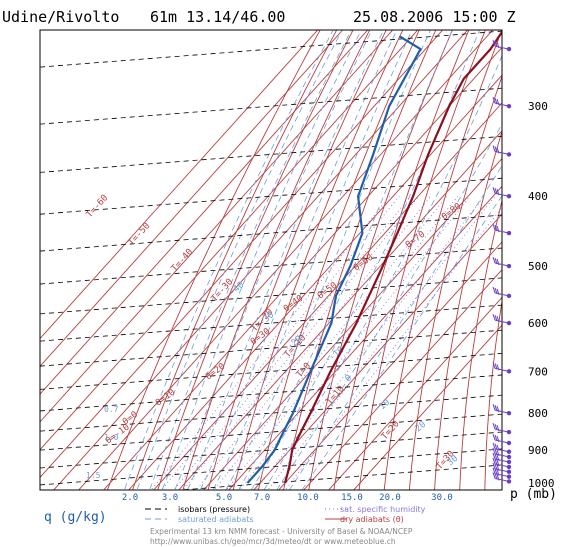 This screenshot has width=576, height=547. I want to click on humidity-tick-label: 3.0, so click(170, 498).